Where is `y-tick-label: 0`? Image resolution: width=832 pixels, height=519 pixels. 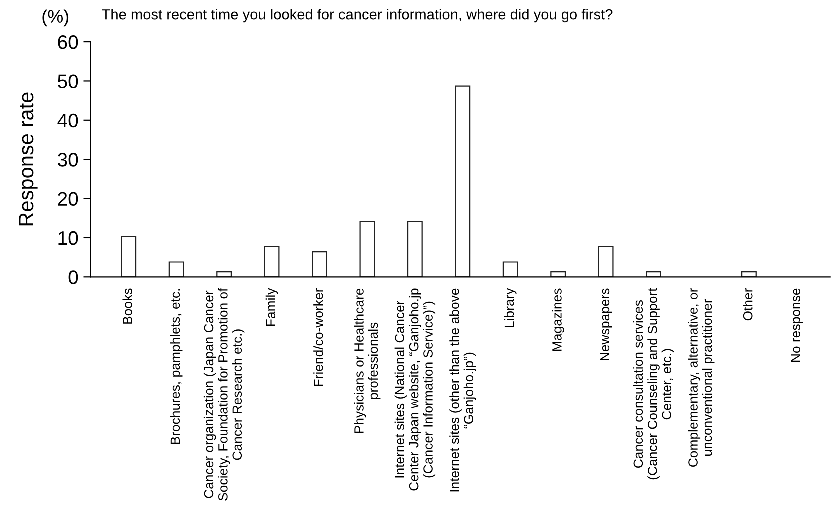
y-tick-label: 0 is located at coordinates (73, 277).